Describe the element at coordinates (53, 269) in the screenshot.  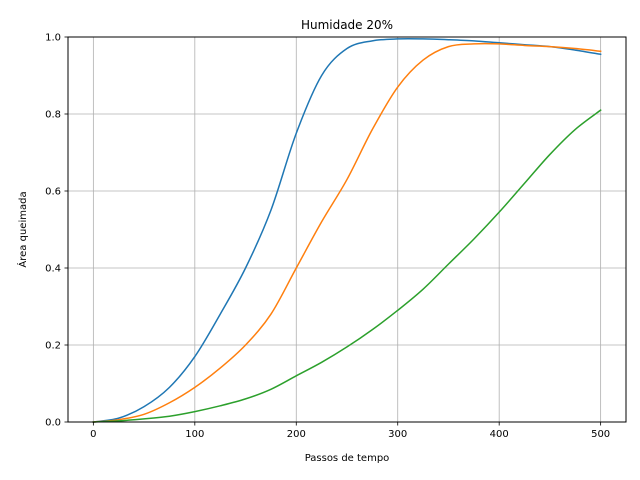
I see `y-tick-label: 0.4` at that location.